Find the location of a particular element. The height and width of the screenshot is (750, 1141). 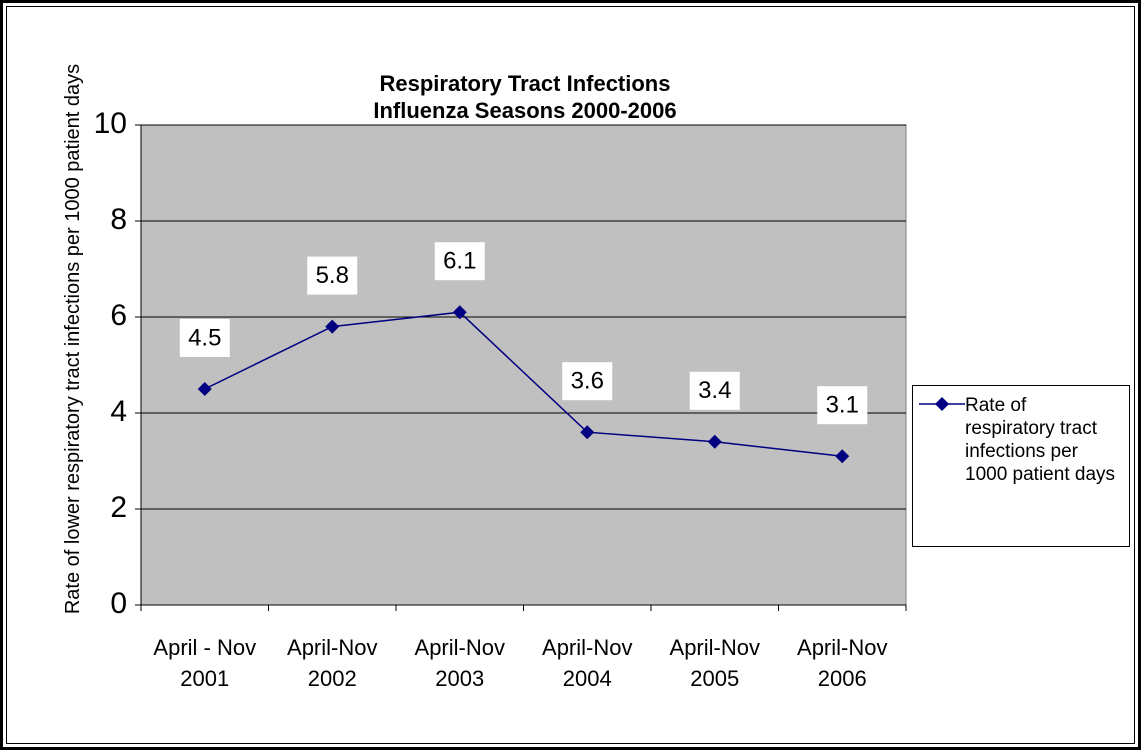

x-tick-label: April-Nov 2004 is located at coordinates (587, 663).